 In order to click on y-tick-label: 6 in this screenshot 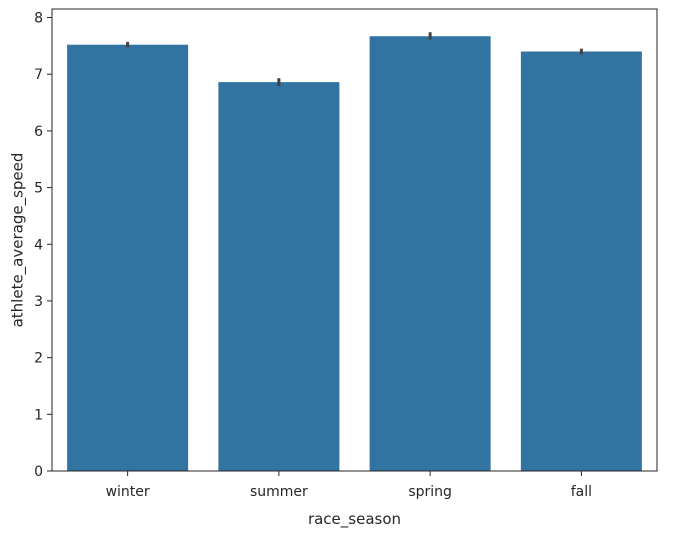, I will do `click(38, 132)`.